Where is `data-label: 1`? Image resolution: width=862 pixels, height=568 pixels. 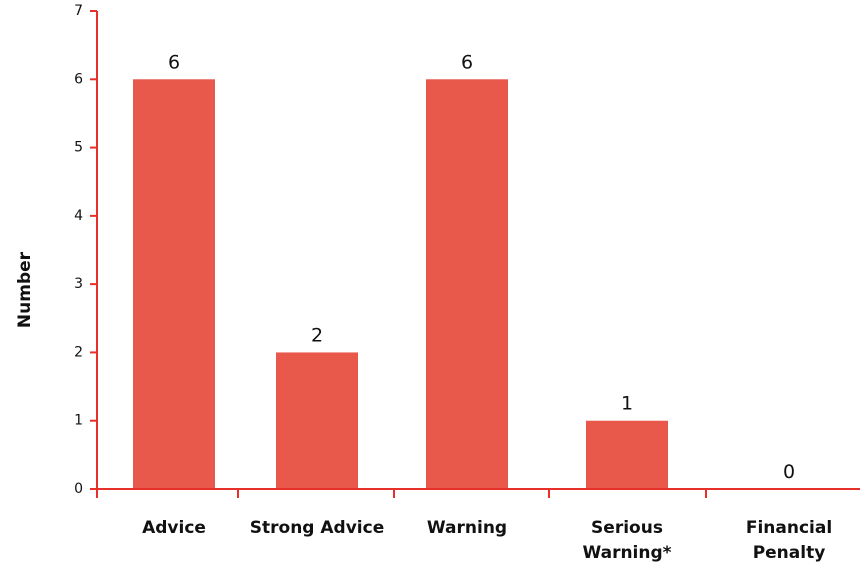 data-label: 1 is located at coordinates (627, 404).